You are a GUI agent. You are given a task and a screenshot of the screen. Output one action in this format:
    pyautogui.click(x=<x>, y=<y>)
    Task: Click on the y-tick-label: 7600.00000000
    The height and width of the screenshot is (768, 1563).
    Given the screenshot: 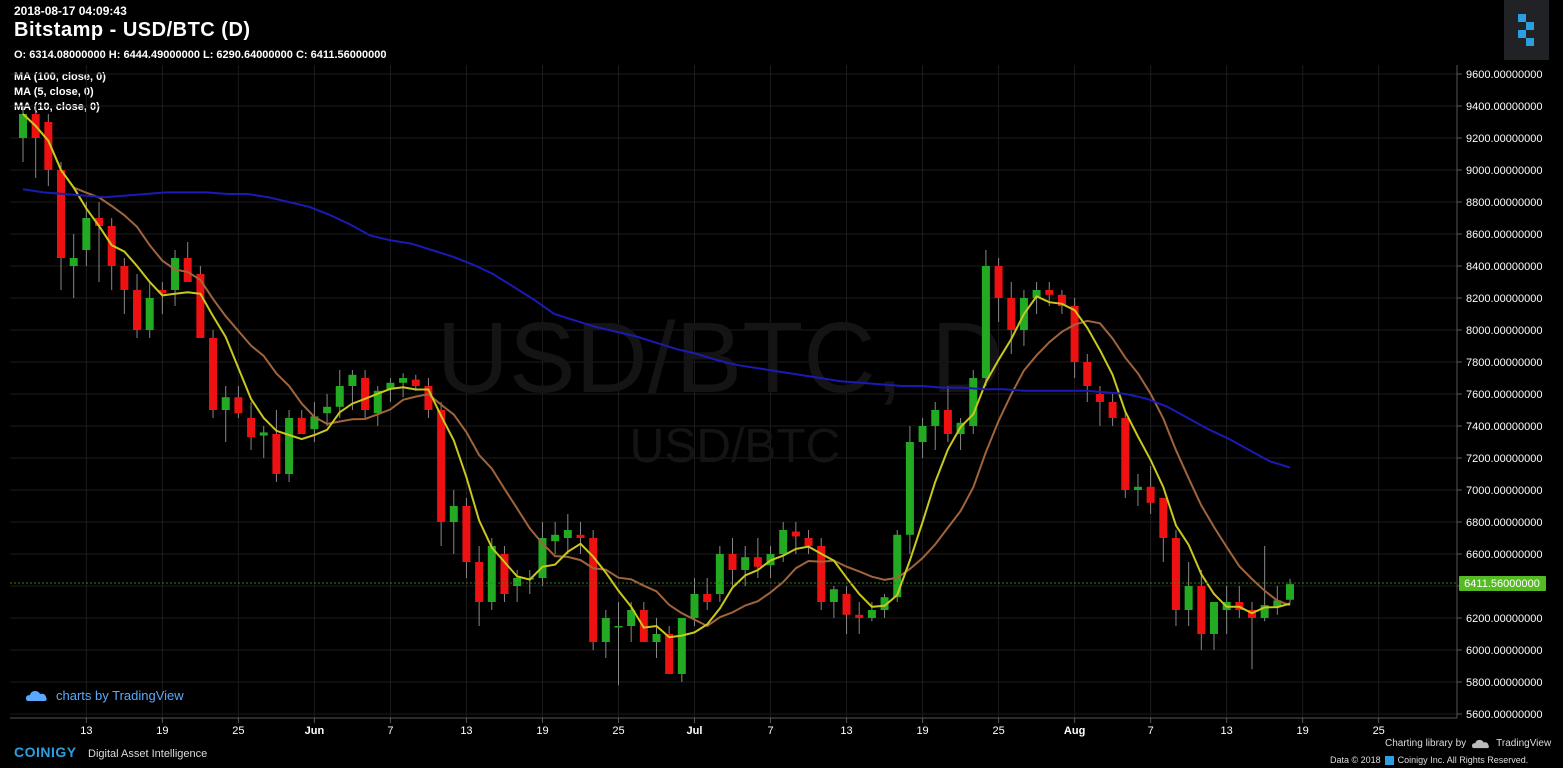 What is the action you would take?
    pyautogui.click(x=1504, y=395)
    